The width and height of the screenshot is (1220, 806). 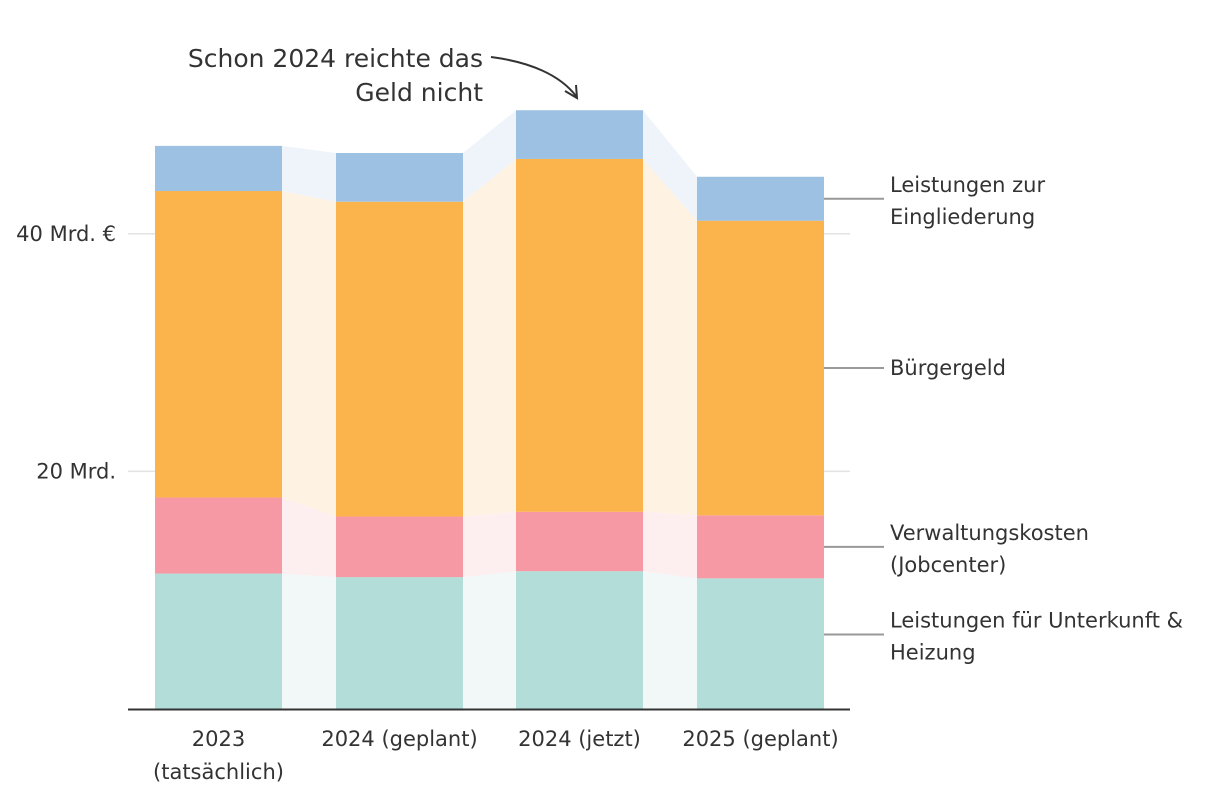 What do you see at coordinates (989, 533) in the screenshot?
I see `series-label: Verwaltungskosten` at bounding box center [989, 533].